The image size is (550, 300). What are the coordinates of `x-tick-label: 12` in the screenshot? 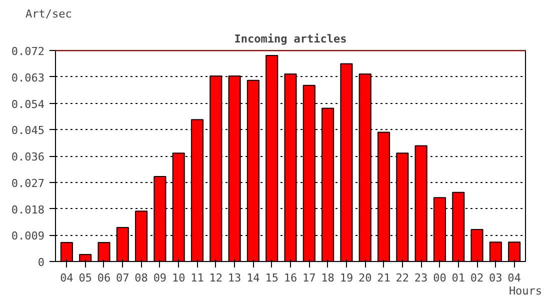 It's located at (216, 278).